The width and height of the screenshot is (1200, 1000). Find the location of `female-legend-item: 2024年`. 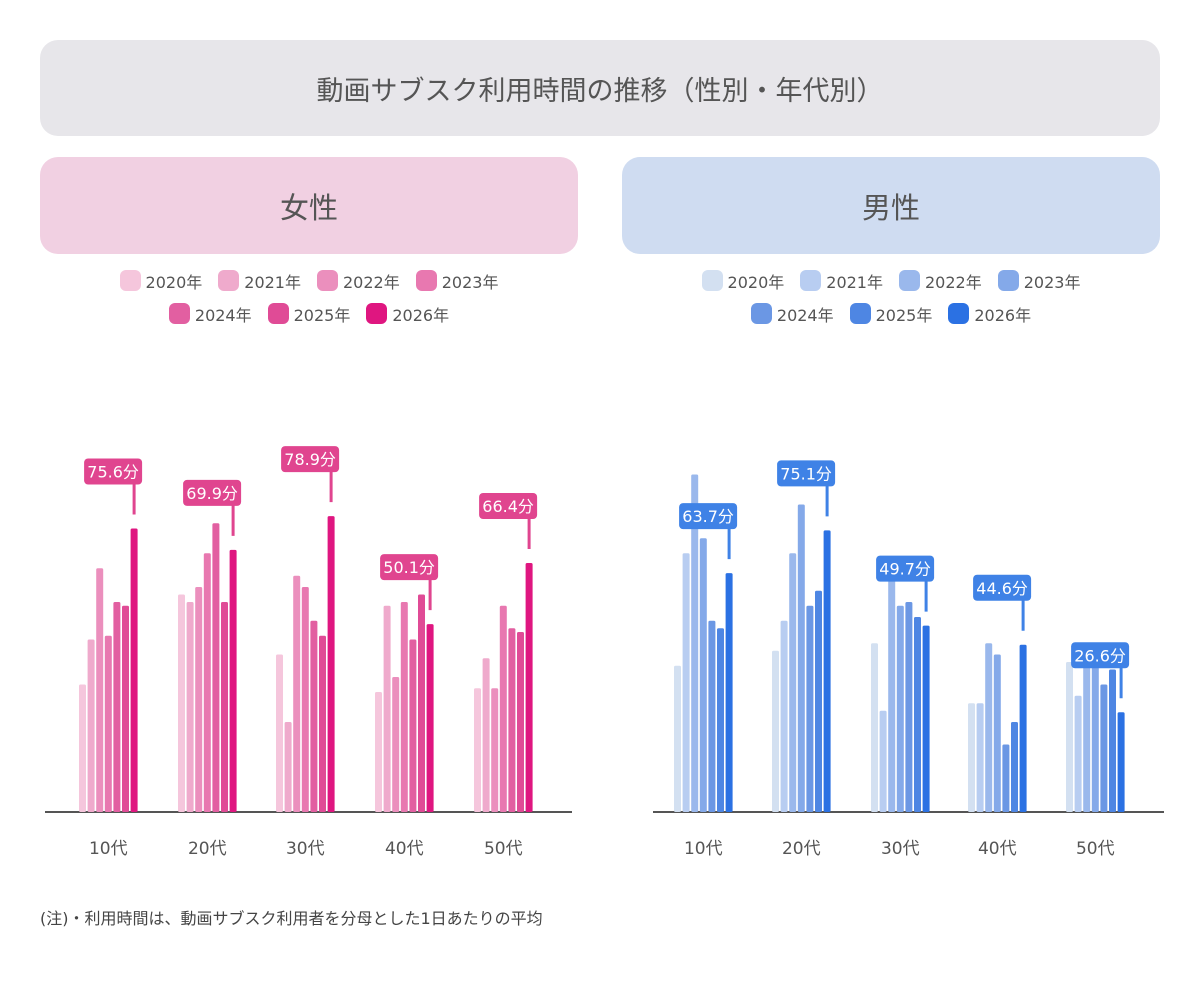

female-legend-item: 2024年 is located at coordinates (210, 314).